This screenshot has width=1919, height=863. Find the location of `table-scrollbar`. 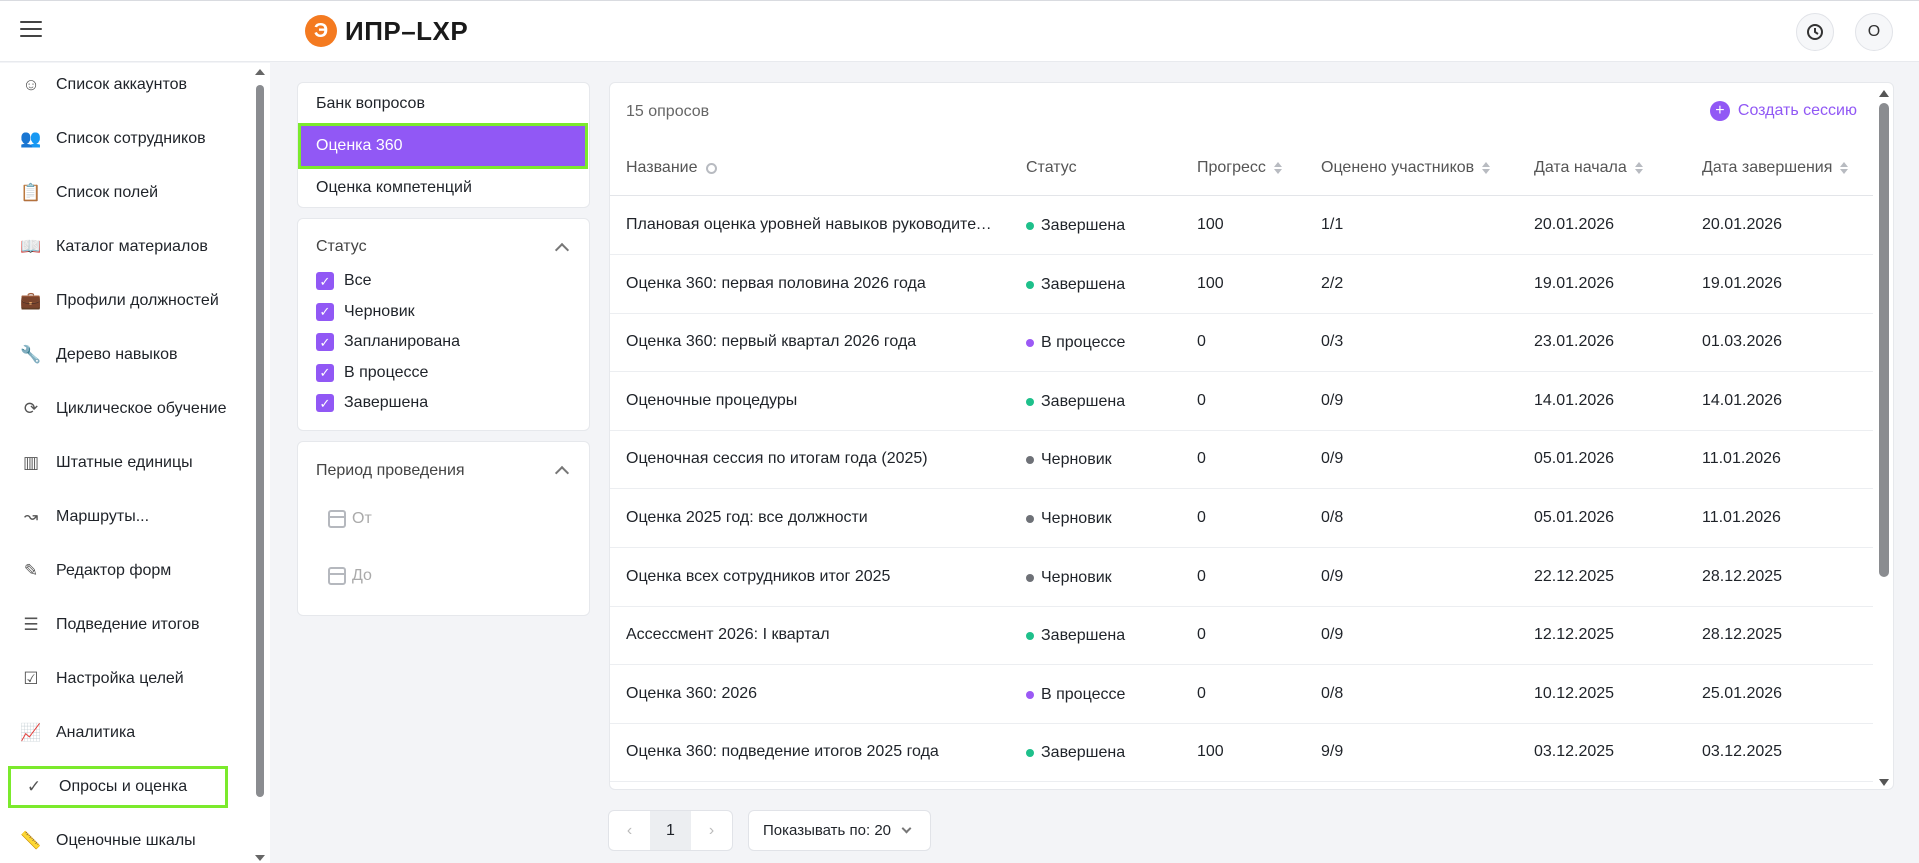

table-scrollbar is located at coordinates (1883, 436).